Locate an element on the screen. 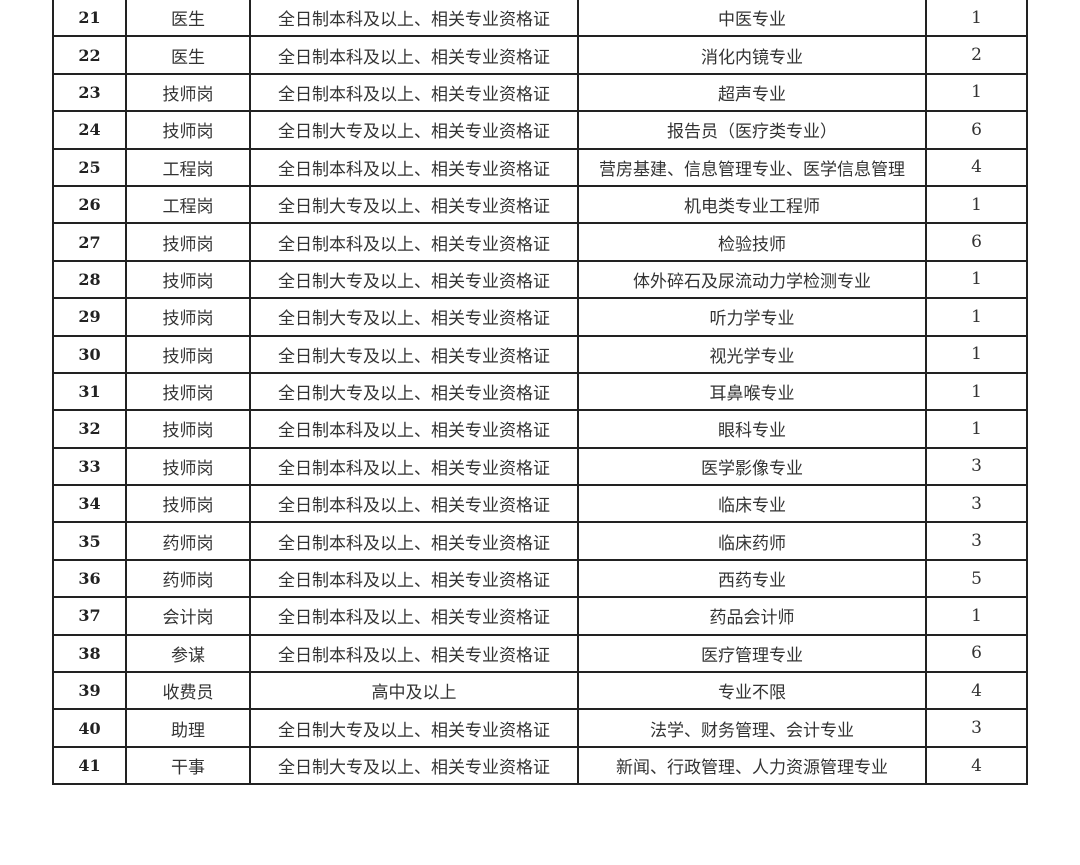 The image size is (1080, 865). table-row: 36 药师岗 全日制本科及以上、相关专业资格证 西药专业 5 is located at coordinates (540, 578).